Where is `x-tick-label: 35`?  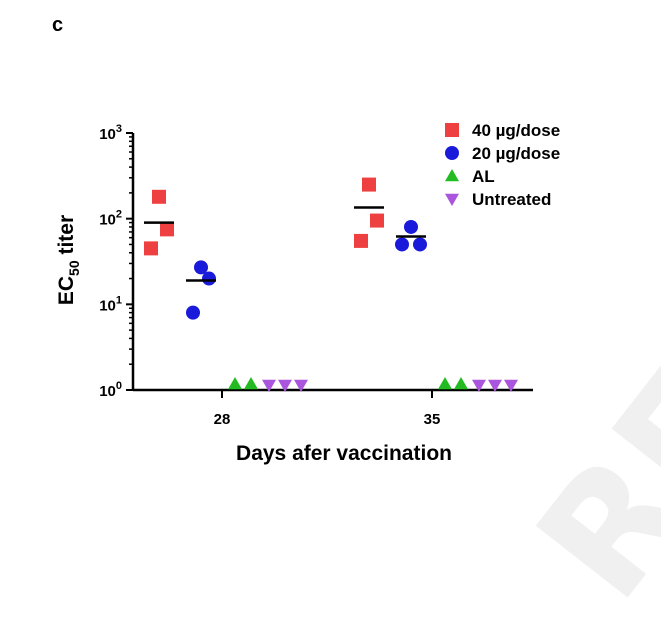 x-tick-label: 35 is located at coordinates (432, 419).